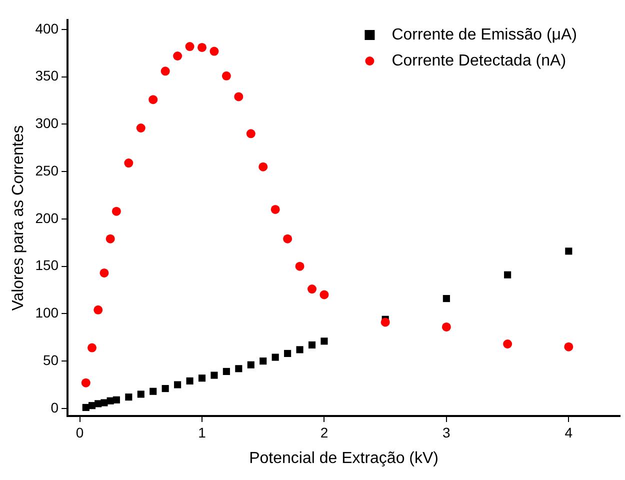  Describe the element at coordinates (446, 432) in the screenshot. I see `x-tick-label: 3` at that location.